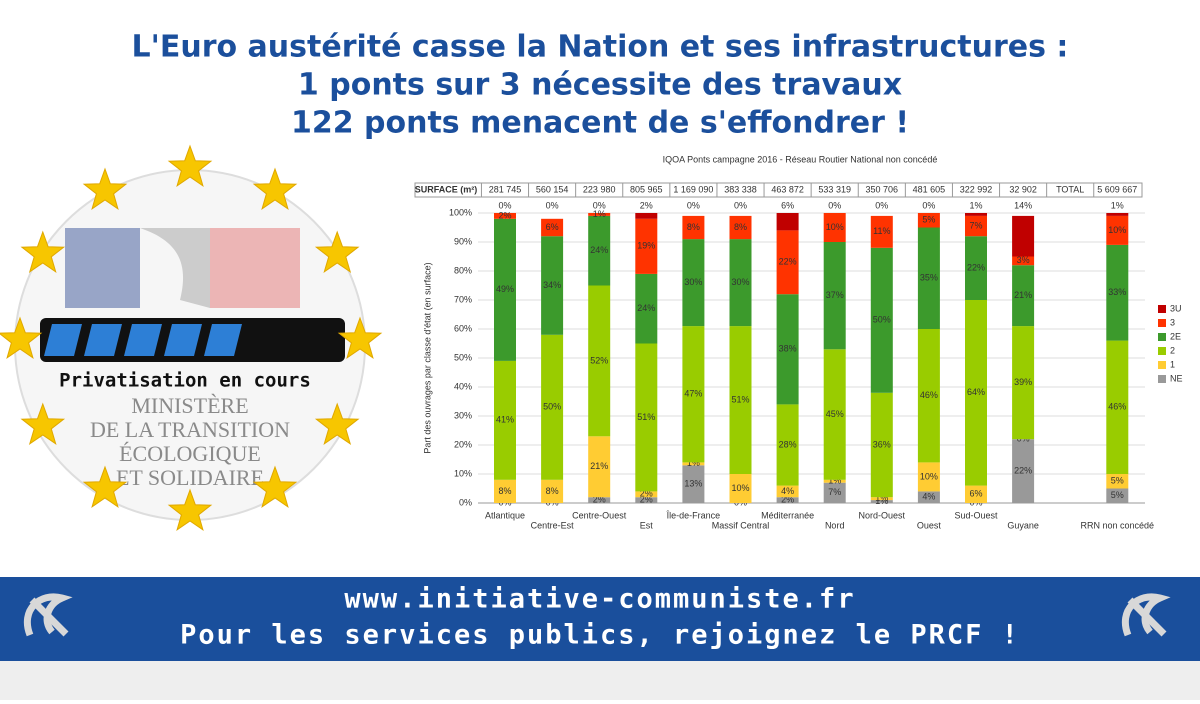 Image resolution: width=1200 pixels, height=704 pixels. Describe the element at coordinates (1023, 205) in the screenshot. I see `value-label: 14%` at that location.